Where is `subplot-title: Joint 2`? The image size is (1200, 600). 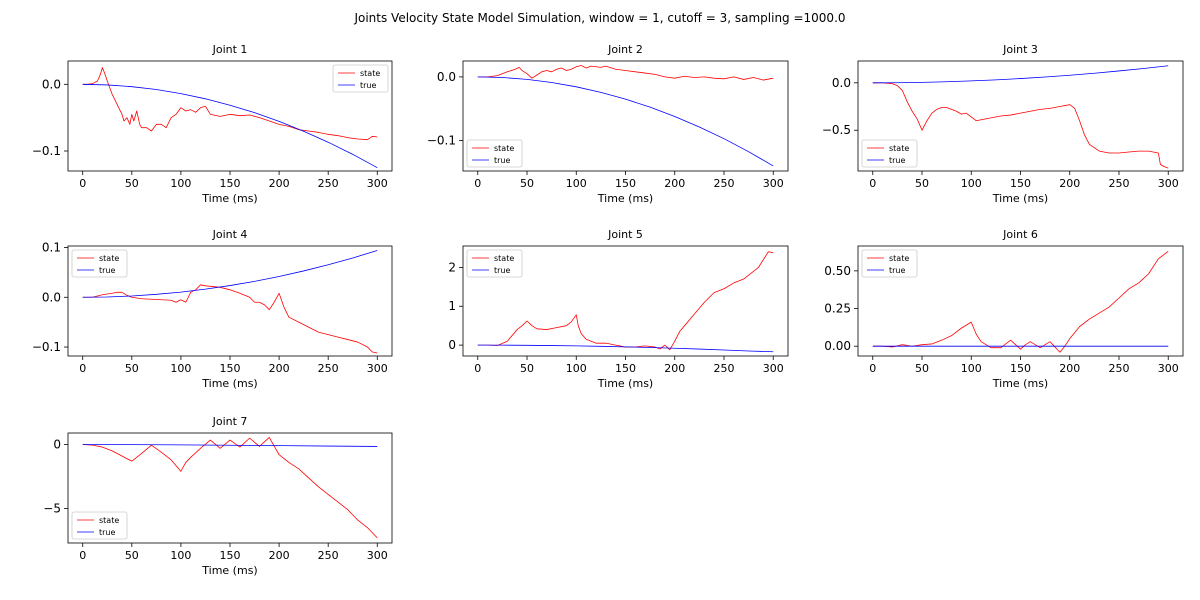 subplot-title: Joint 2 is located at coordinates (625, 49).